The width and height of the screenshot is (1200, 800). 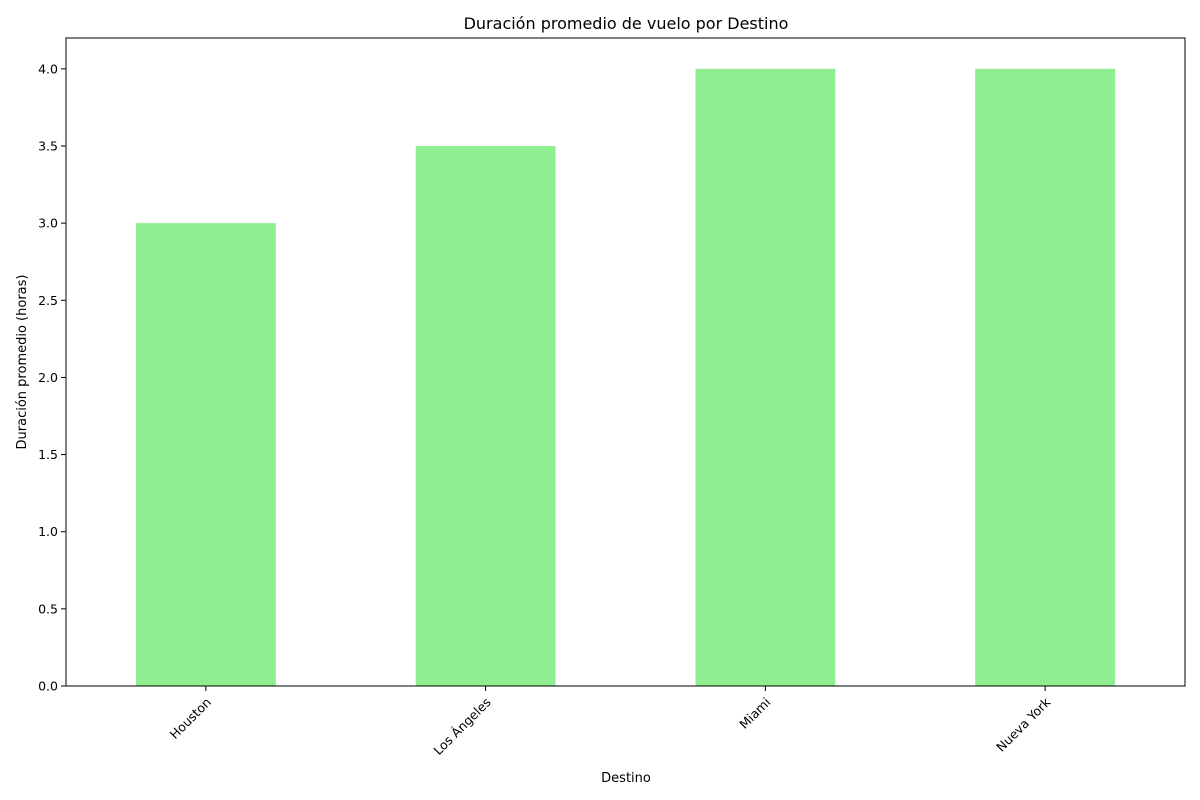 What do you see at coordinates (48, 146) in the screenshot?
I see `y-tick-label: 3.5` at bounding box center [48, 146].